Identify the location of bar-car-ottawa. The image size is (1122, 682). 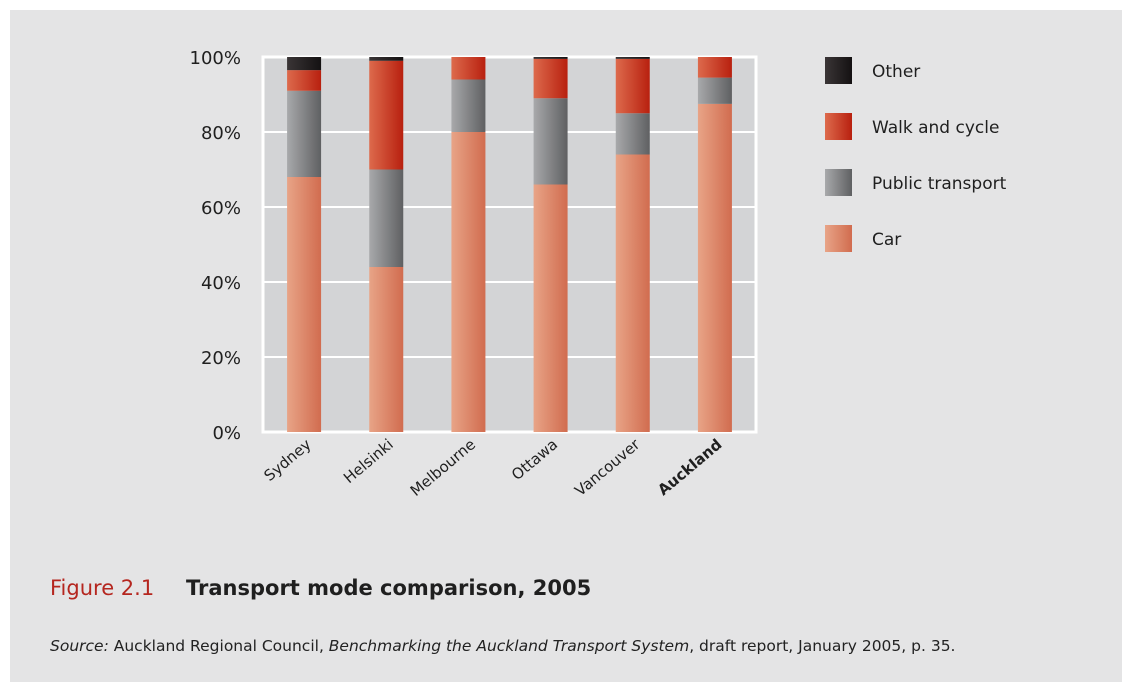
(550, 308).